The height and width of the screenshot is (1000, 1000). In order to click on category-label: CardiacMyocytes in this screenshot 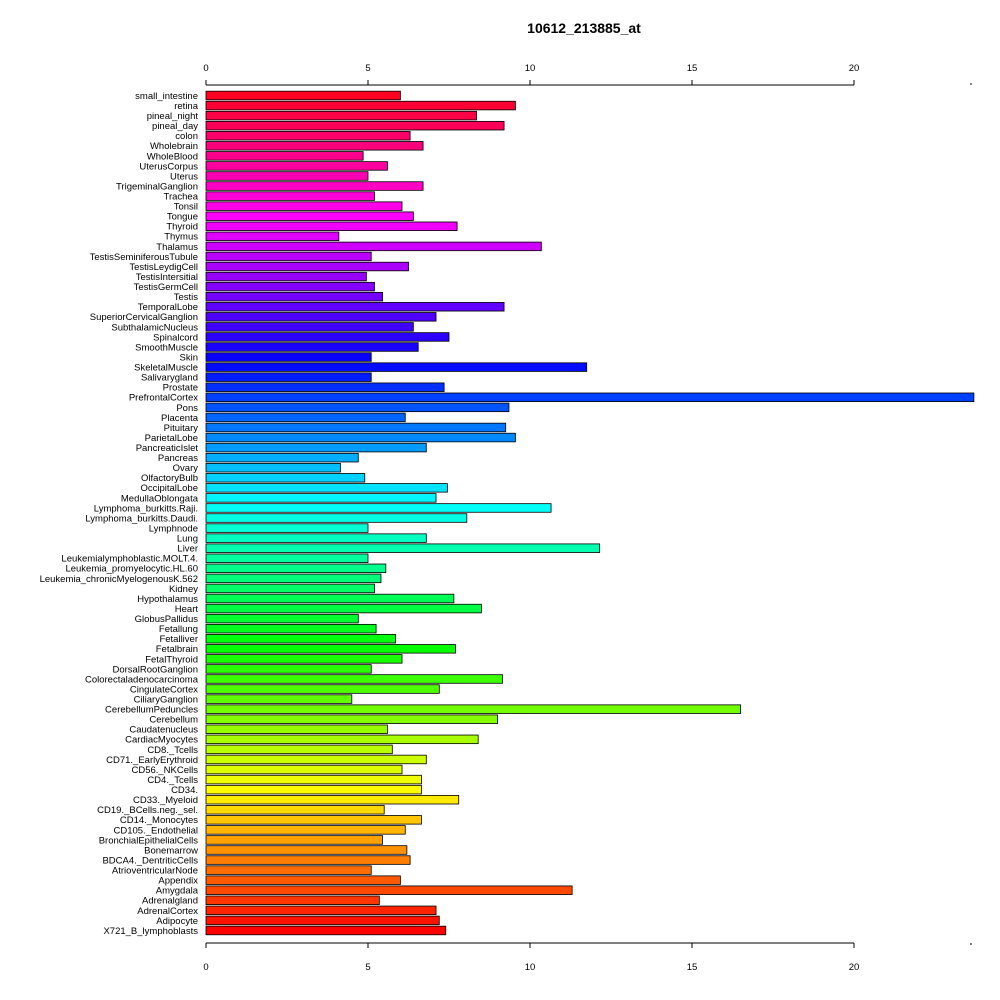, I will do `click(161, 740)`.